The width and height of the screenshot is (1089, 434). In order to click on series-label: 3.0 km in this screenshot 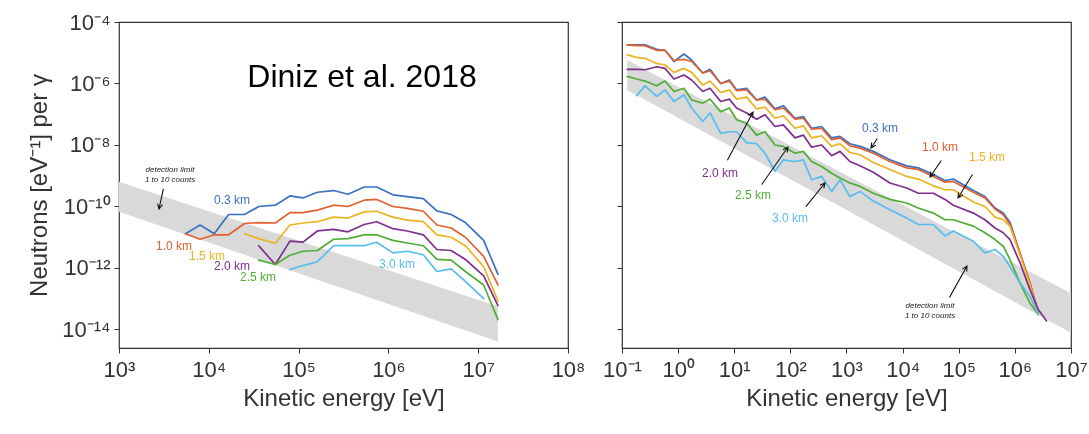, I will do `click(397, 264)`.